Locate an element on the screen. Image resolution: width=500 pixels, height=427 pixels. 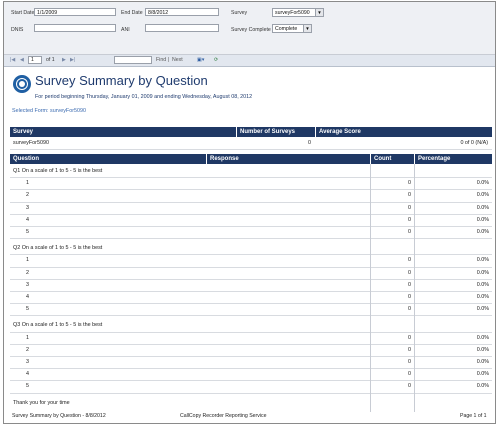
summary-header-avg: Average Score is located at coordinates (404, 132).